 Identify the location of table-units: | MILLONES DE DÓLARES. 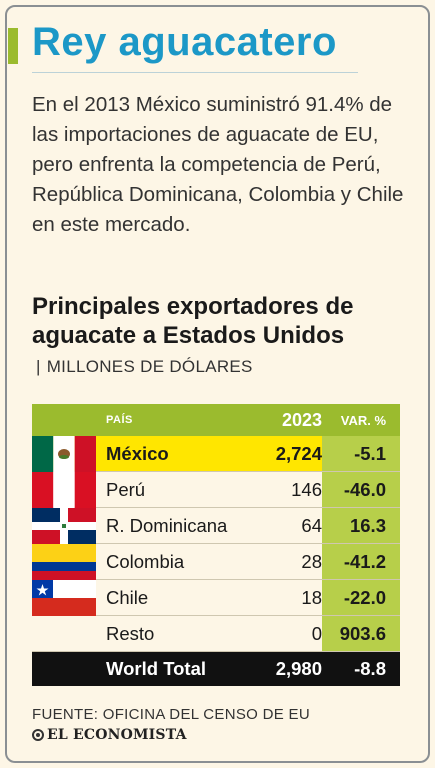
(142, 366).